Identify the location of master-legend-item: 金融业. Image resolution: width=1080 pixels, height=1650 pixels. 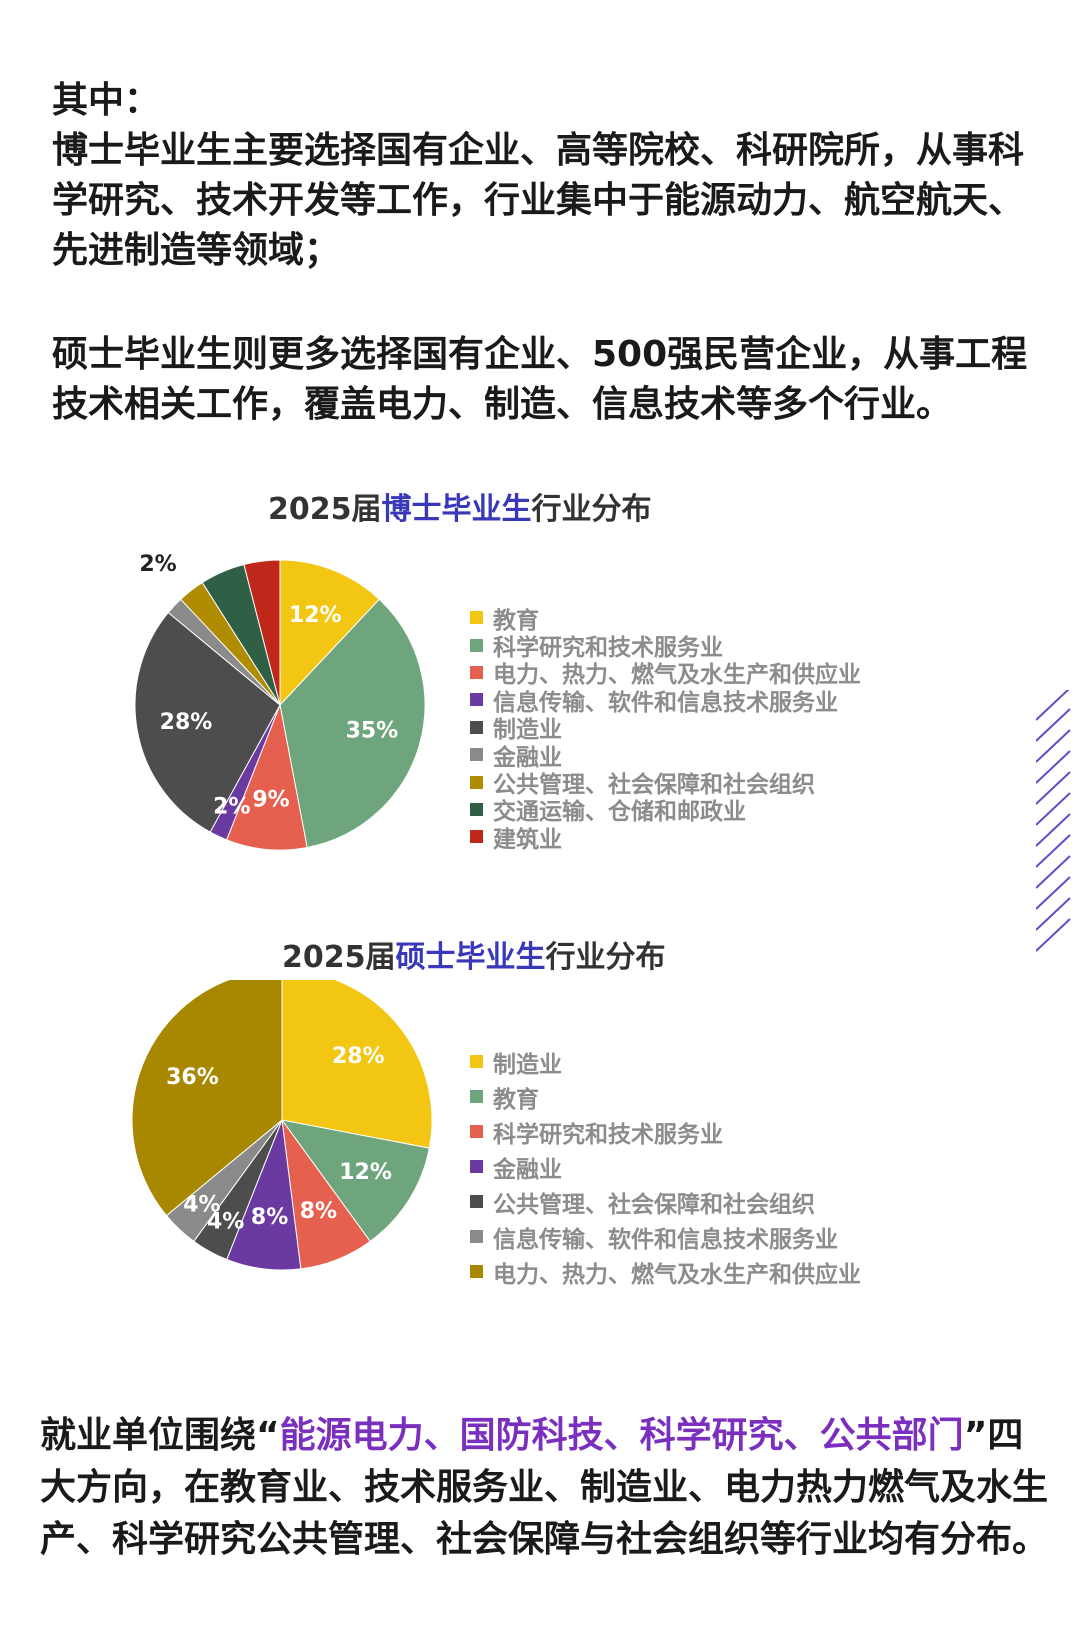
(665, 1166).